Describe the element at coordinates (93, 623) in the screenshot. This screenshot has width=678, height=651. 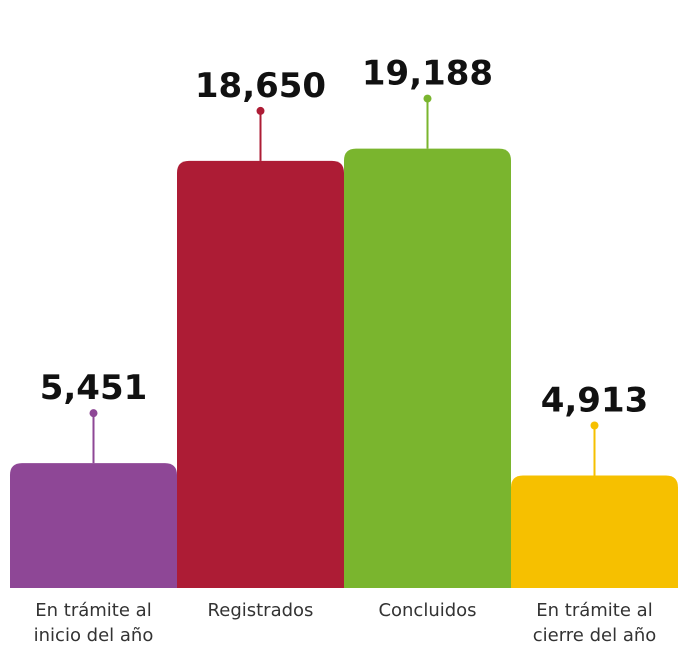
I see `category-label: En trámite al inicio del año` at that location.